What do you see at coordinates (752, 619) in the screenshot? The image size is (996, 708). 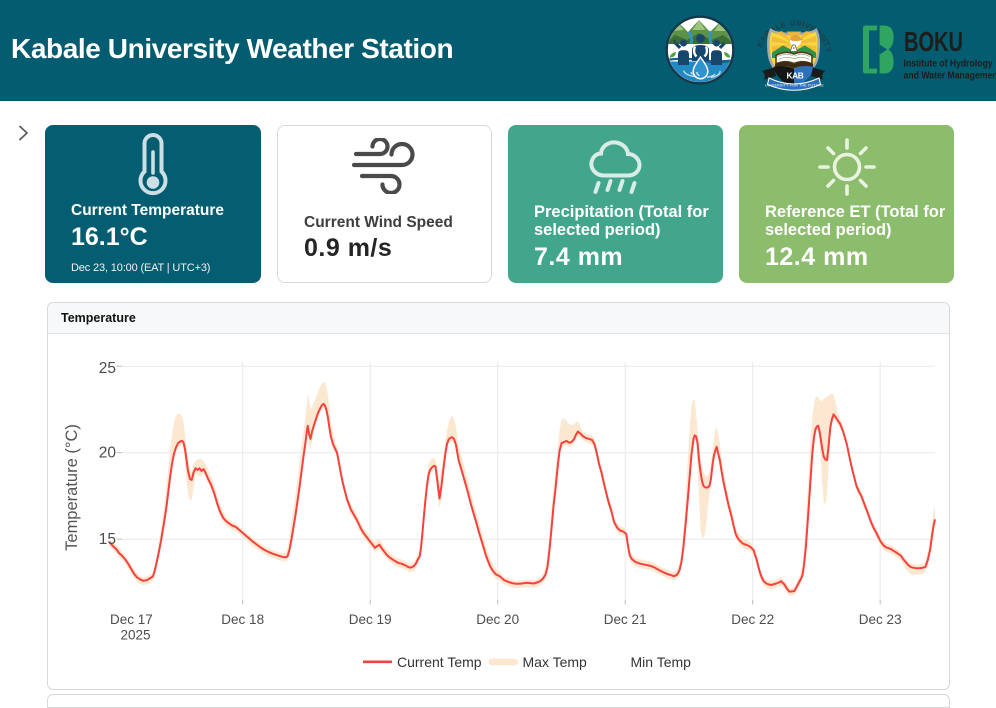 I see `svg-text: Dec 22` at bounding box center [752, 619].